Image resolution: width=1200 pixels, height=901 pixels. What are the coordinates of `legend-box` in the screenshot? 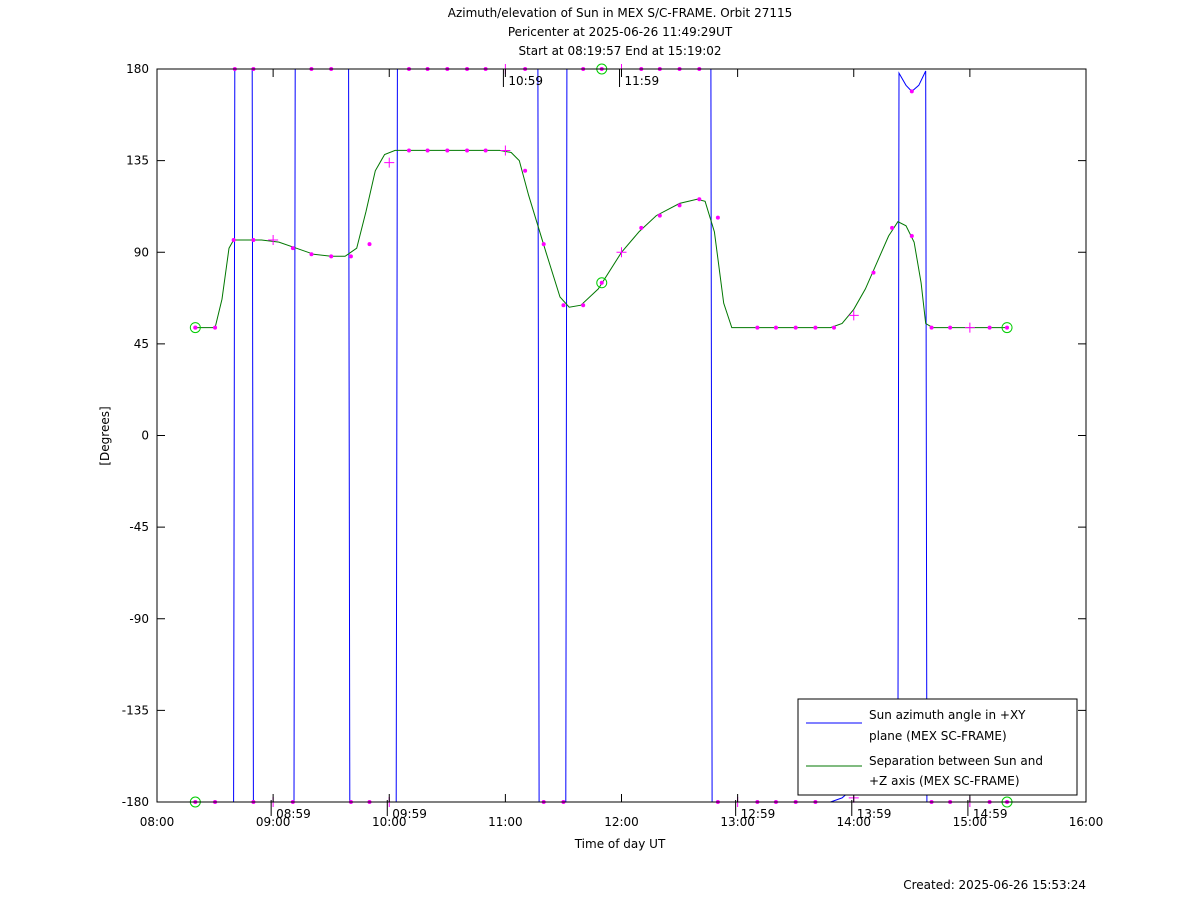 It's located at (937, 747).